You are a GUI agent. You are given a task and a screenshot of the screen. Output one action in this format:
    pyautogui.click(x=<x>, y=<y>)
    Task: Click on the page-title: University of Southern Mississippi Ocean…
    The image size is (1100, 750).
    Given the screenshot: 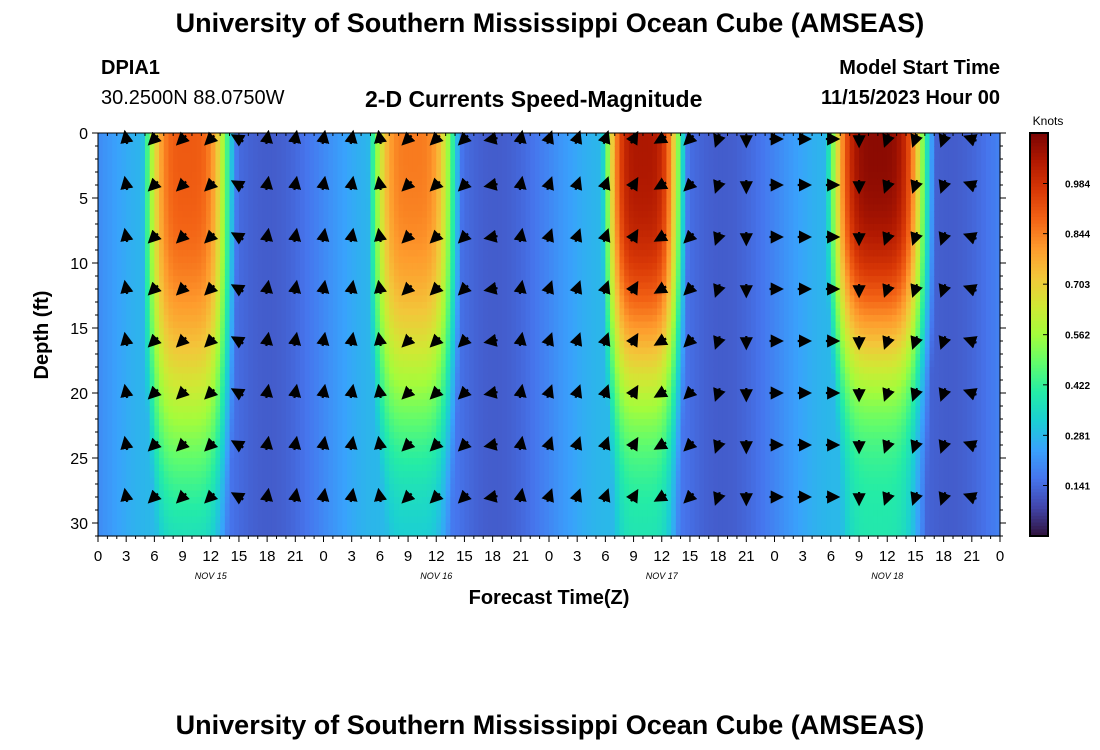 What is the action you would take?
    pyautogui.click(x=550, y=23)
    